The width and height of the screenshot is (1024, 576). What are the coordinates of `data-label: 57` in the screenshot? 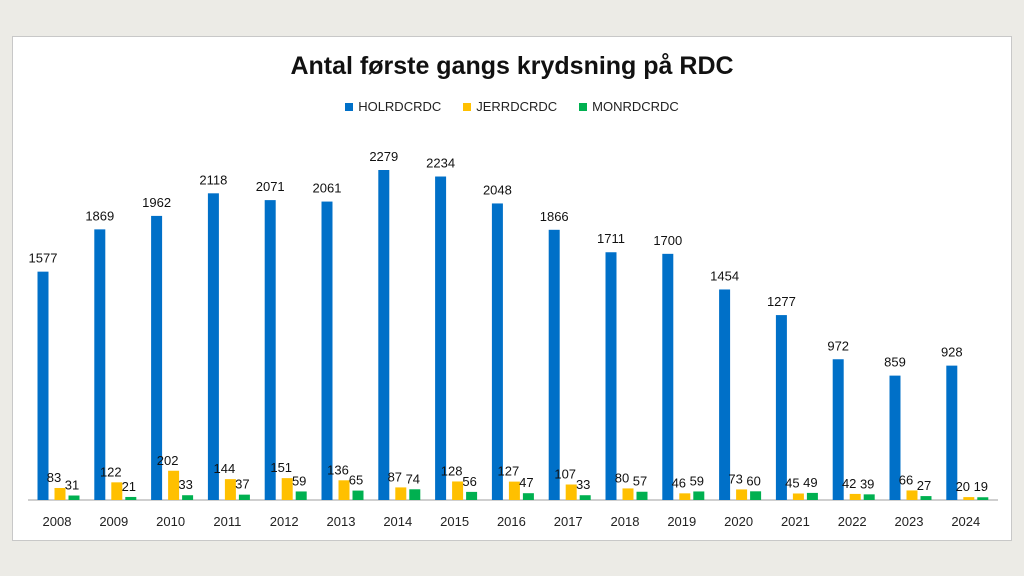 It's located at (640, 481).